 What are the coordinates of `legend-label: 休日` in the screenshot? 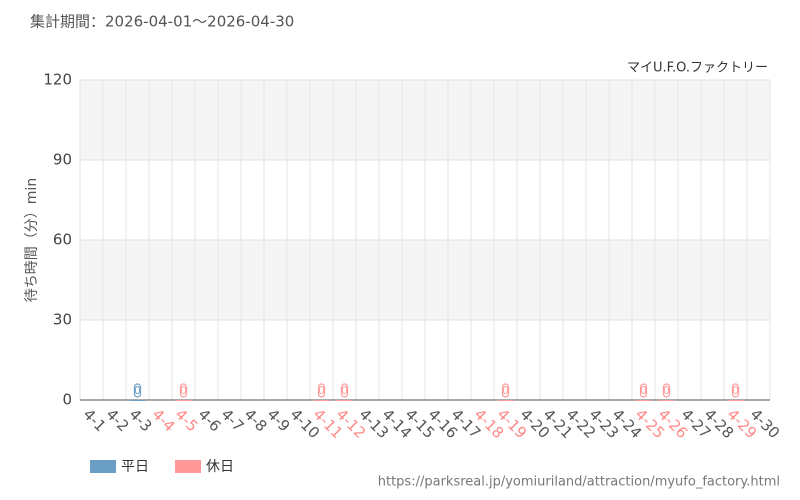 It's located at (220, 467).